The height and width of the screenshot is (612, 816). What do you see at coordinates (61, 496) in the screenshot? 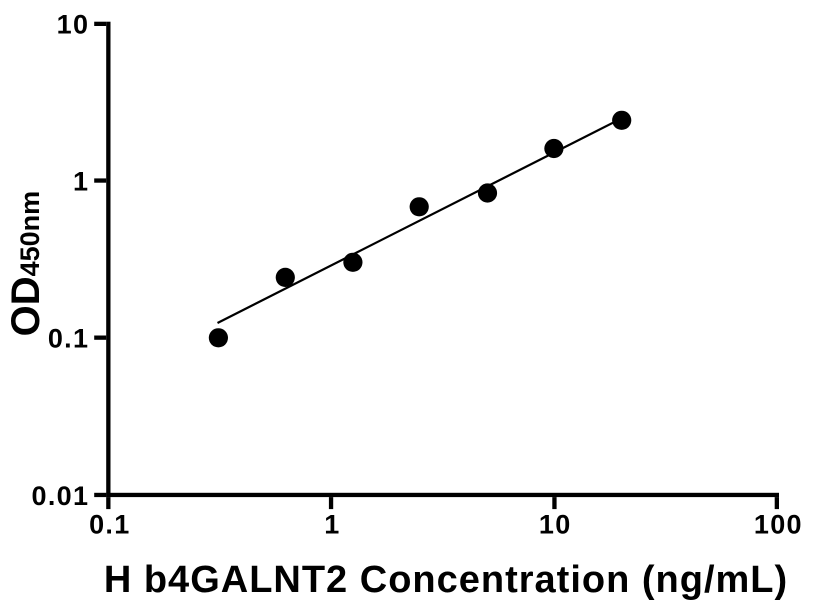
I see `svg-text: 0.01` at bounding box center [61, 496].